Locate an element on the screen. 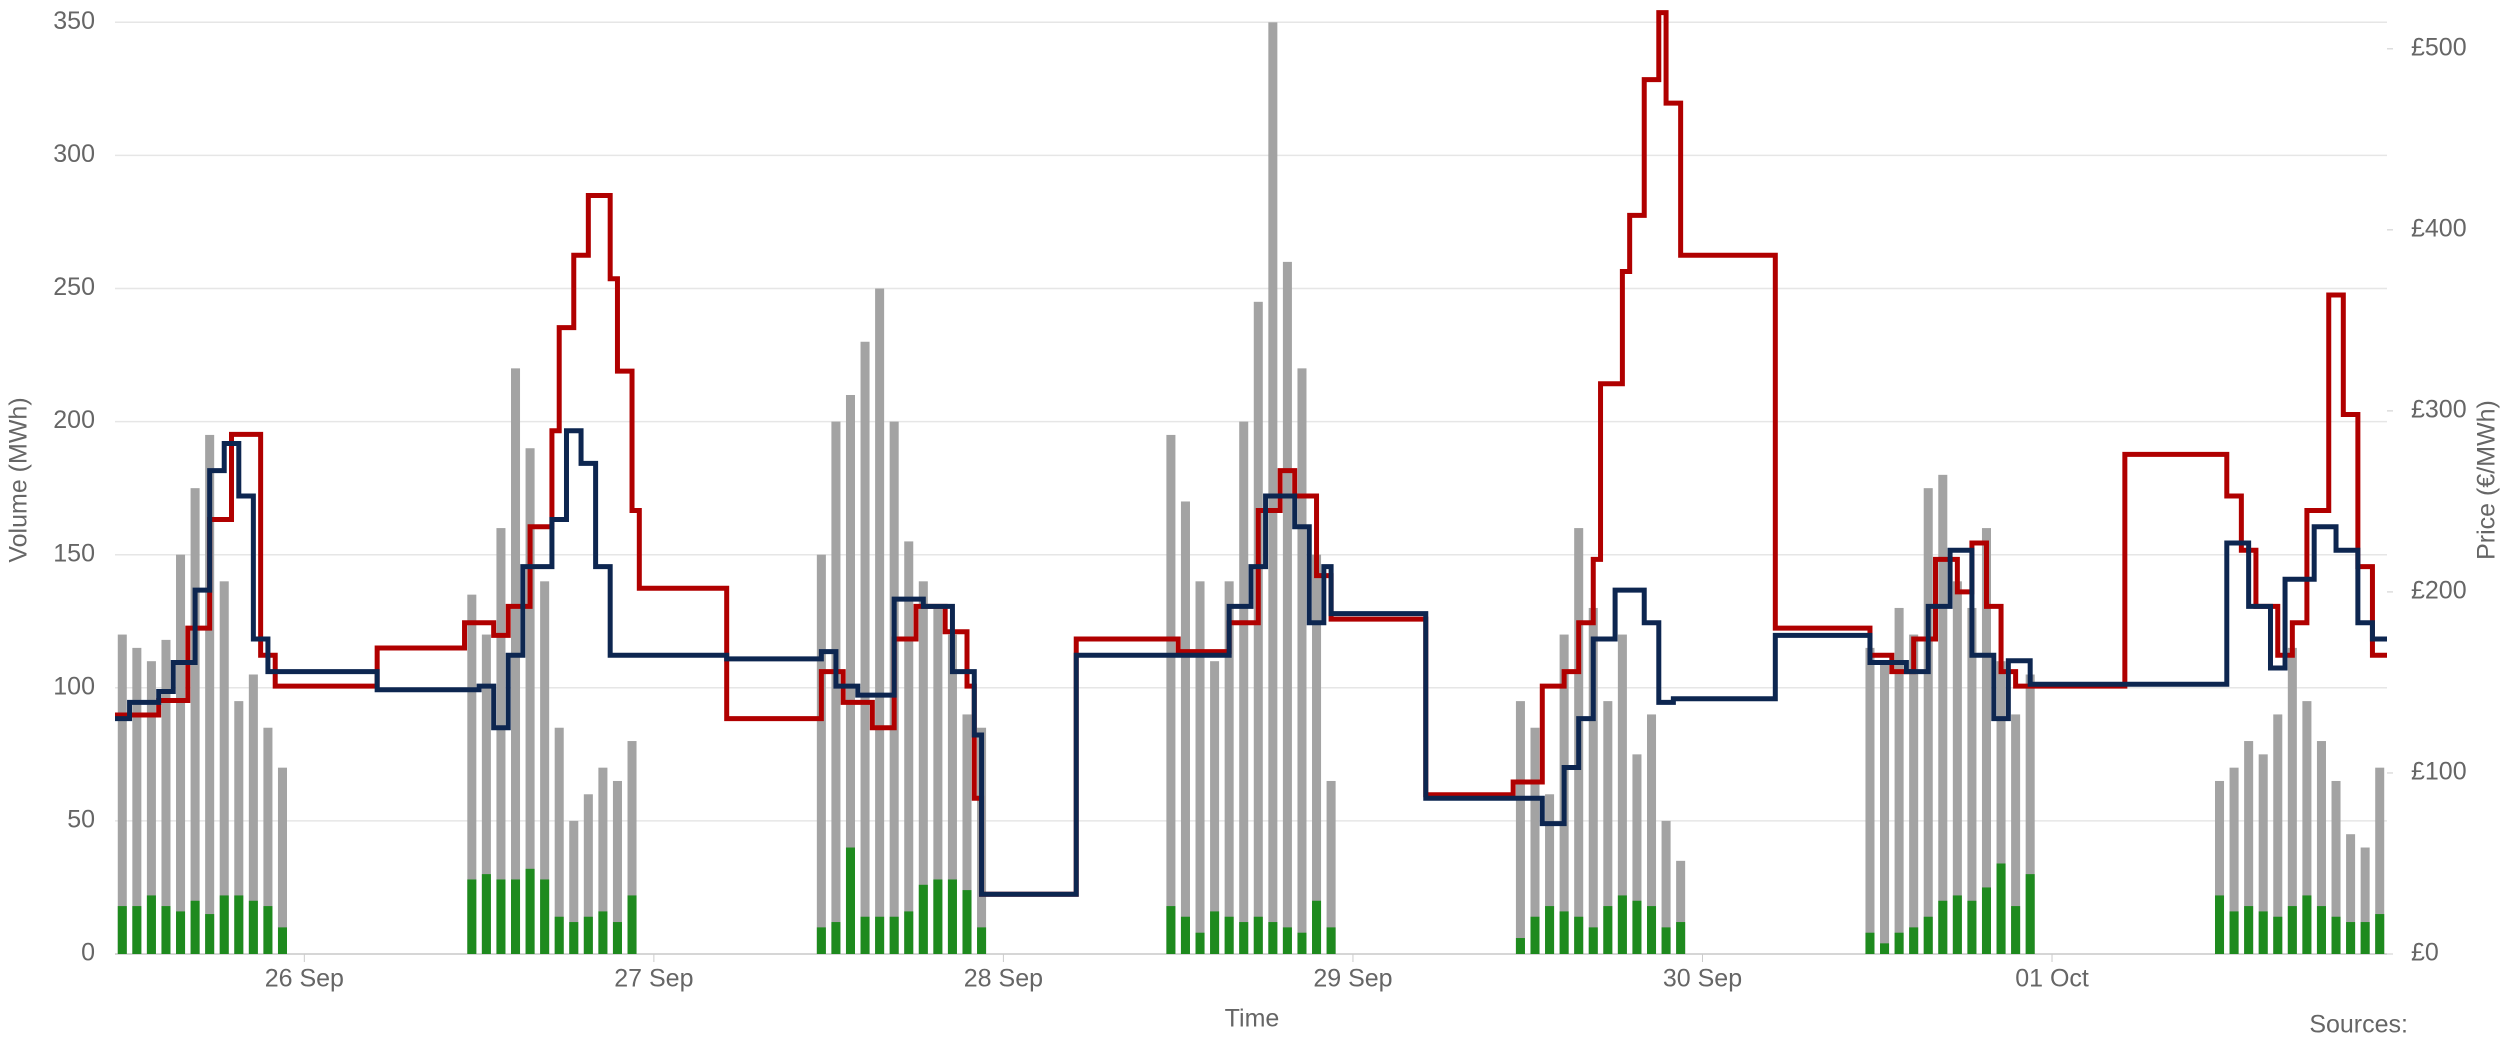 Image resolution: width=2506 pixels, height=1043 pixels. x-tick-label: 26 Sep is located at coordinates (304, 979).